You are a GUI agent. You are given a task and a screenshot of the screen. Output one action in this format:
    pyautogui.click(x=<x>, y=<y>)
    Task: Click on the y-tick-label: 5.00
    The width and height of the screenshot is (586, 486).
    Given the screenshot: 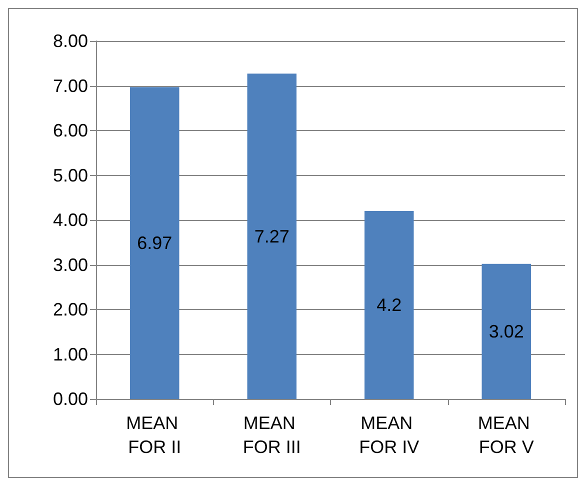 What is the action you would take?
    pyautogui.click(x=70, y=175)
    